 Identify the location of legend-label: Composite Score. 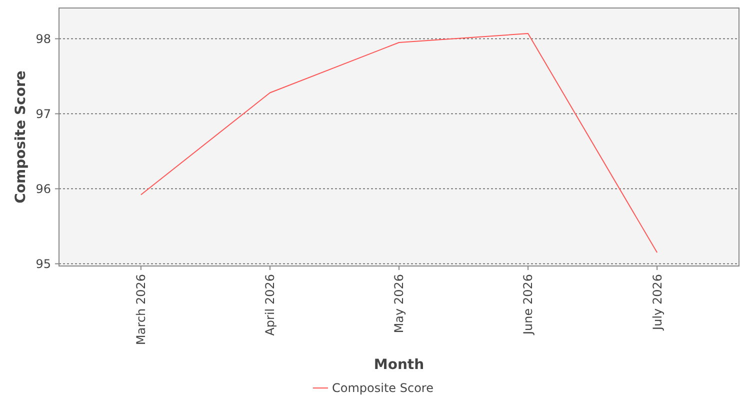
(383, 388).